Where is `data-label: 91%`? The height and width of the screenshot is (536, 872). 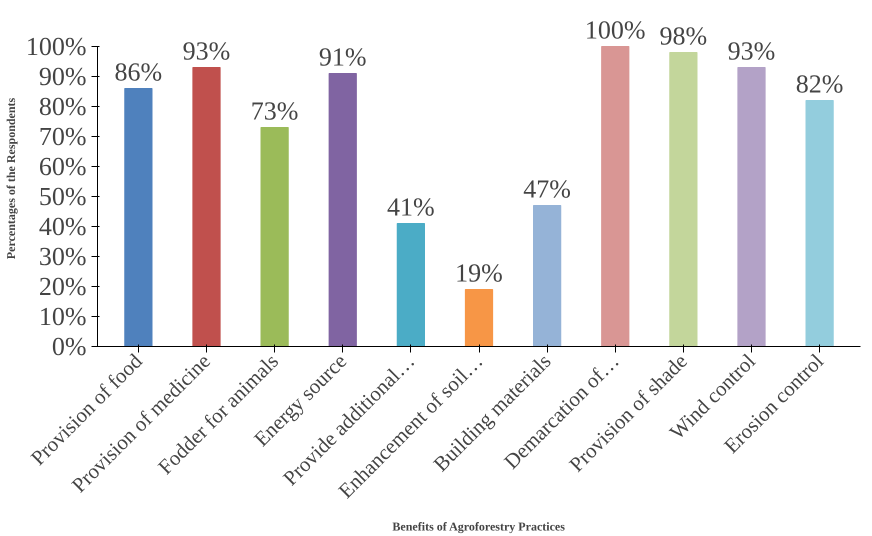 data-label: 91% is located at coordinates (342, 57).